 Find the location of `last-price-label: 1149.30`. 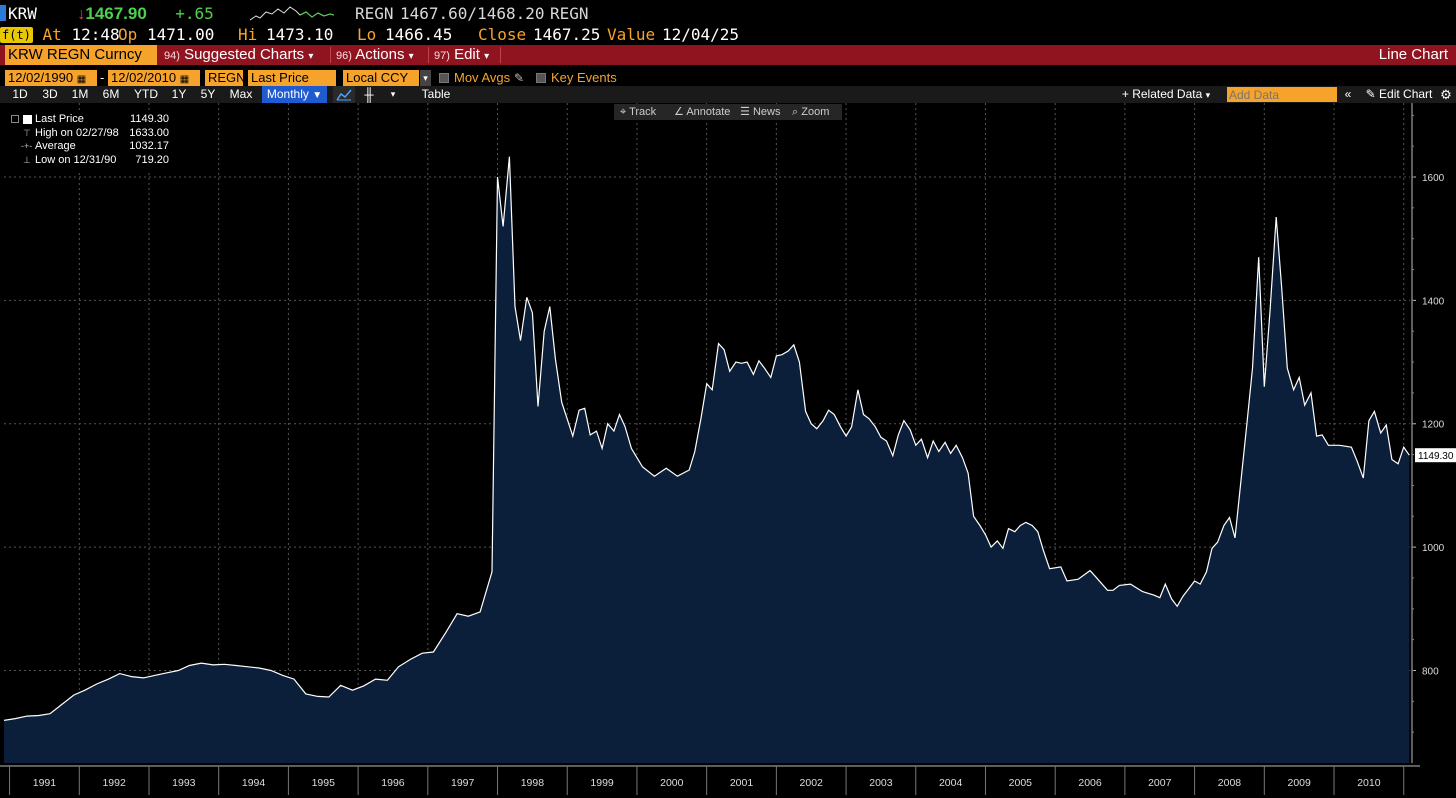

last-price-label: 1149.30 is located at coordinates (1436, 456).